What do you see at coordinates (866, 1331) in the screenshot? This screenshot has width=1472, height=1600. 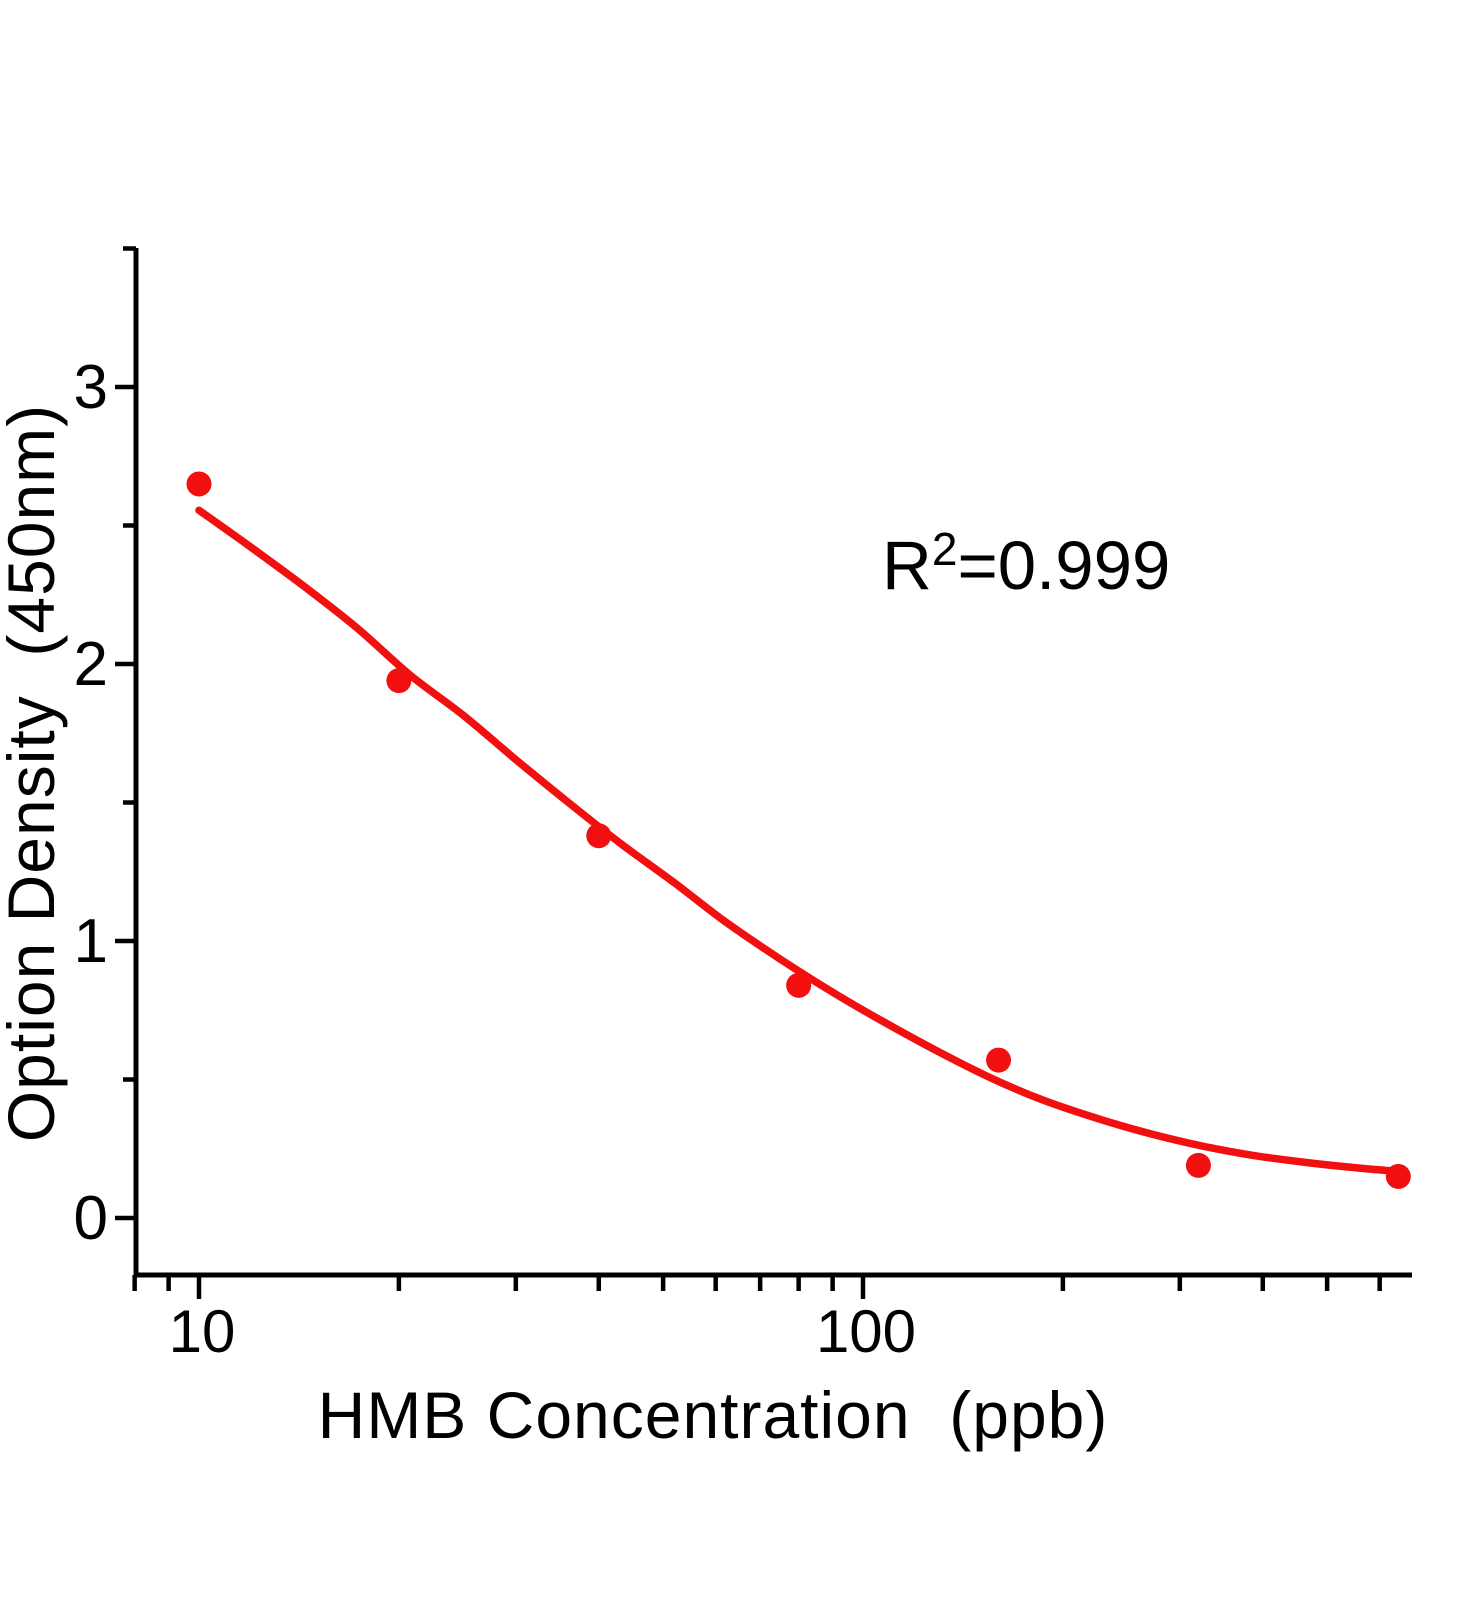 I see `x-tick-label: 100` at bounding box center [866, 1331].